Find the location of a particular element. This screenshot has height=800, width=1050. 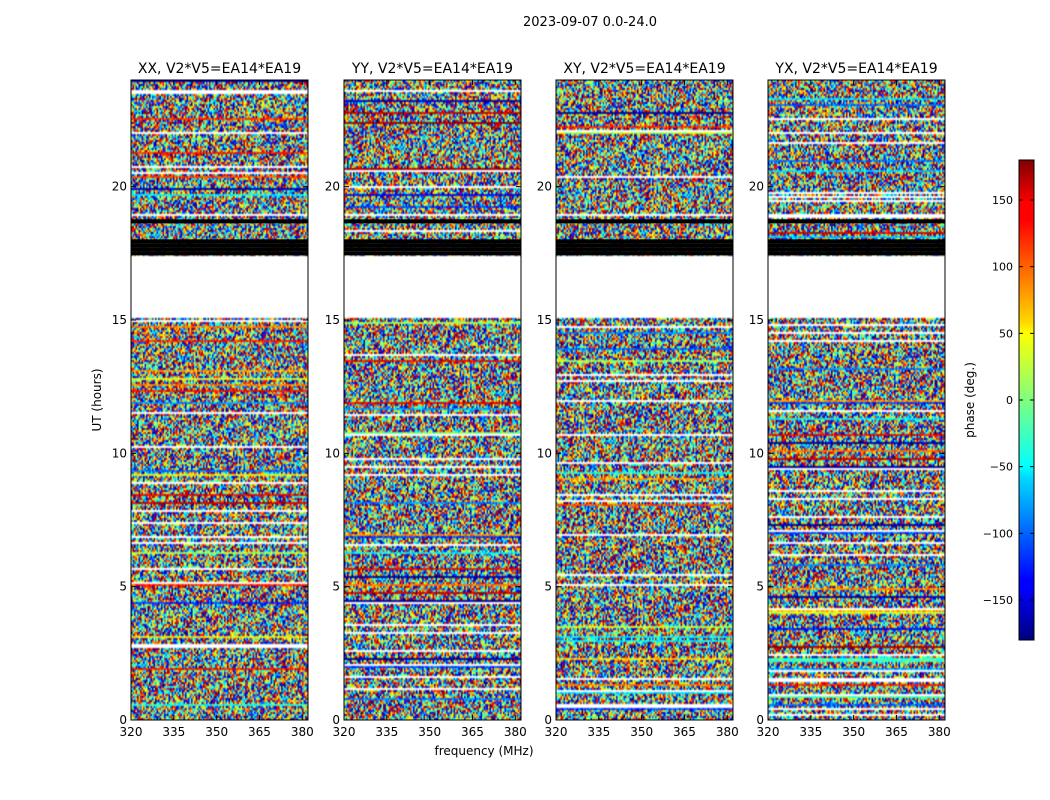

figure-suptitle: 2023-09-07 0.0-24.0 is located at coordinates (590, 22).